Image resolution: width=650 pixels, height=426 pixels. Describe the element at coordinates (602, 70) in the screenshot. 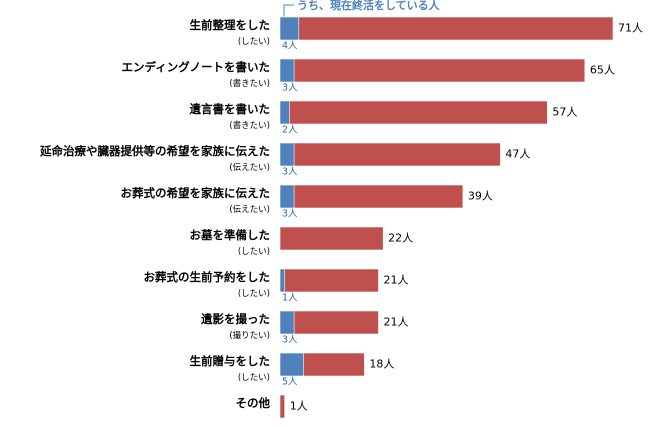

I see `value-label: 65人` at that location.